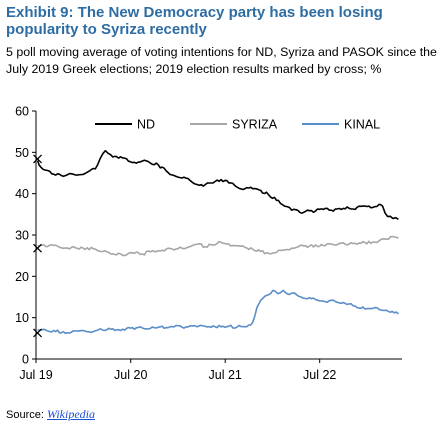  Describe the element at coordinates (25, 415) in the screenshot. I see `source-label: Source:` at that location.